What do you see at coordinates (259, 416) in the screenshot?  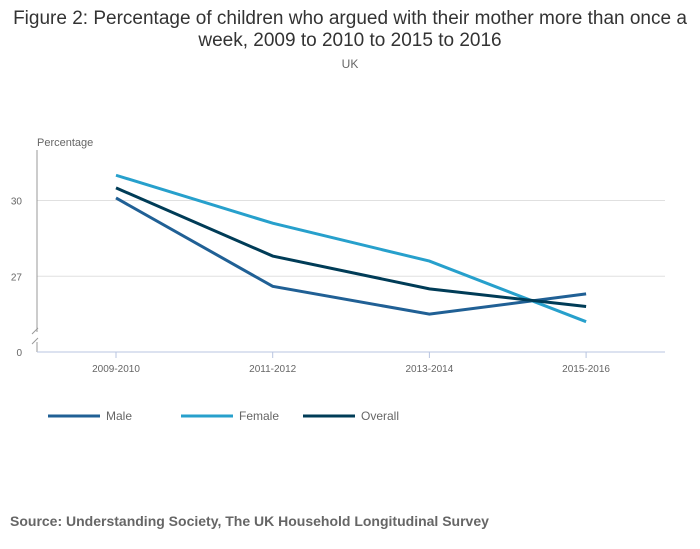 I see `legend-label-female: Female` at bounding box center [259, 416].